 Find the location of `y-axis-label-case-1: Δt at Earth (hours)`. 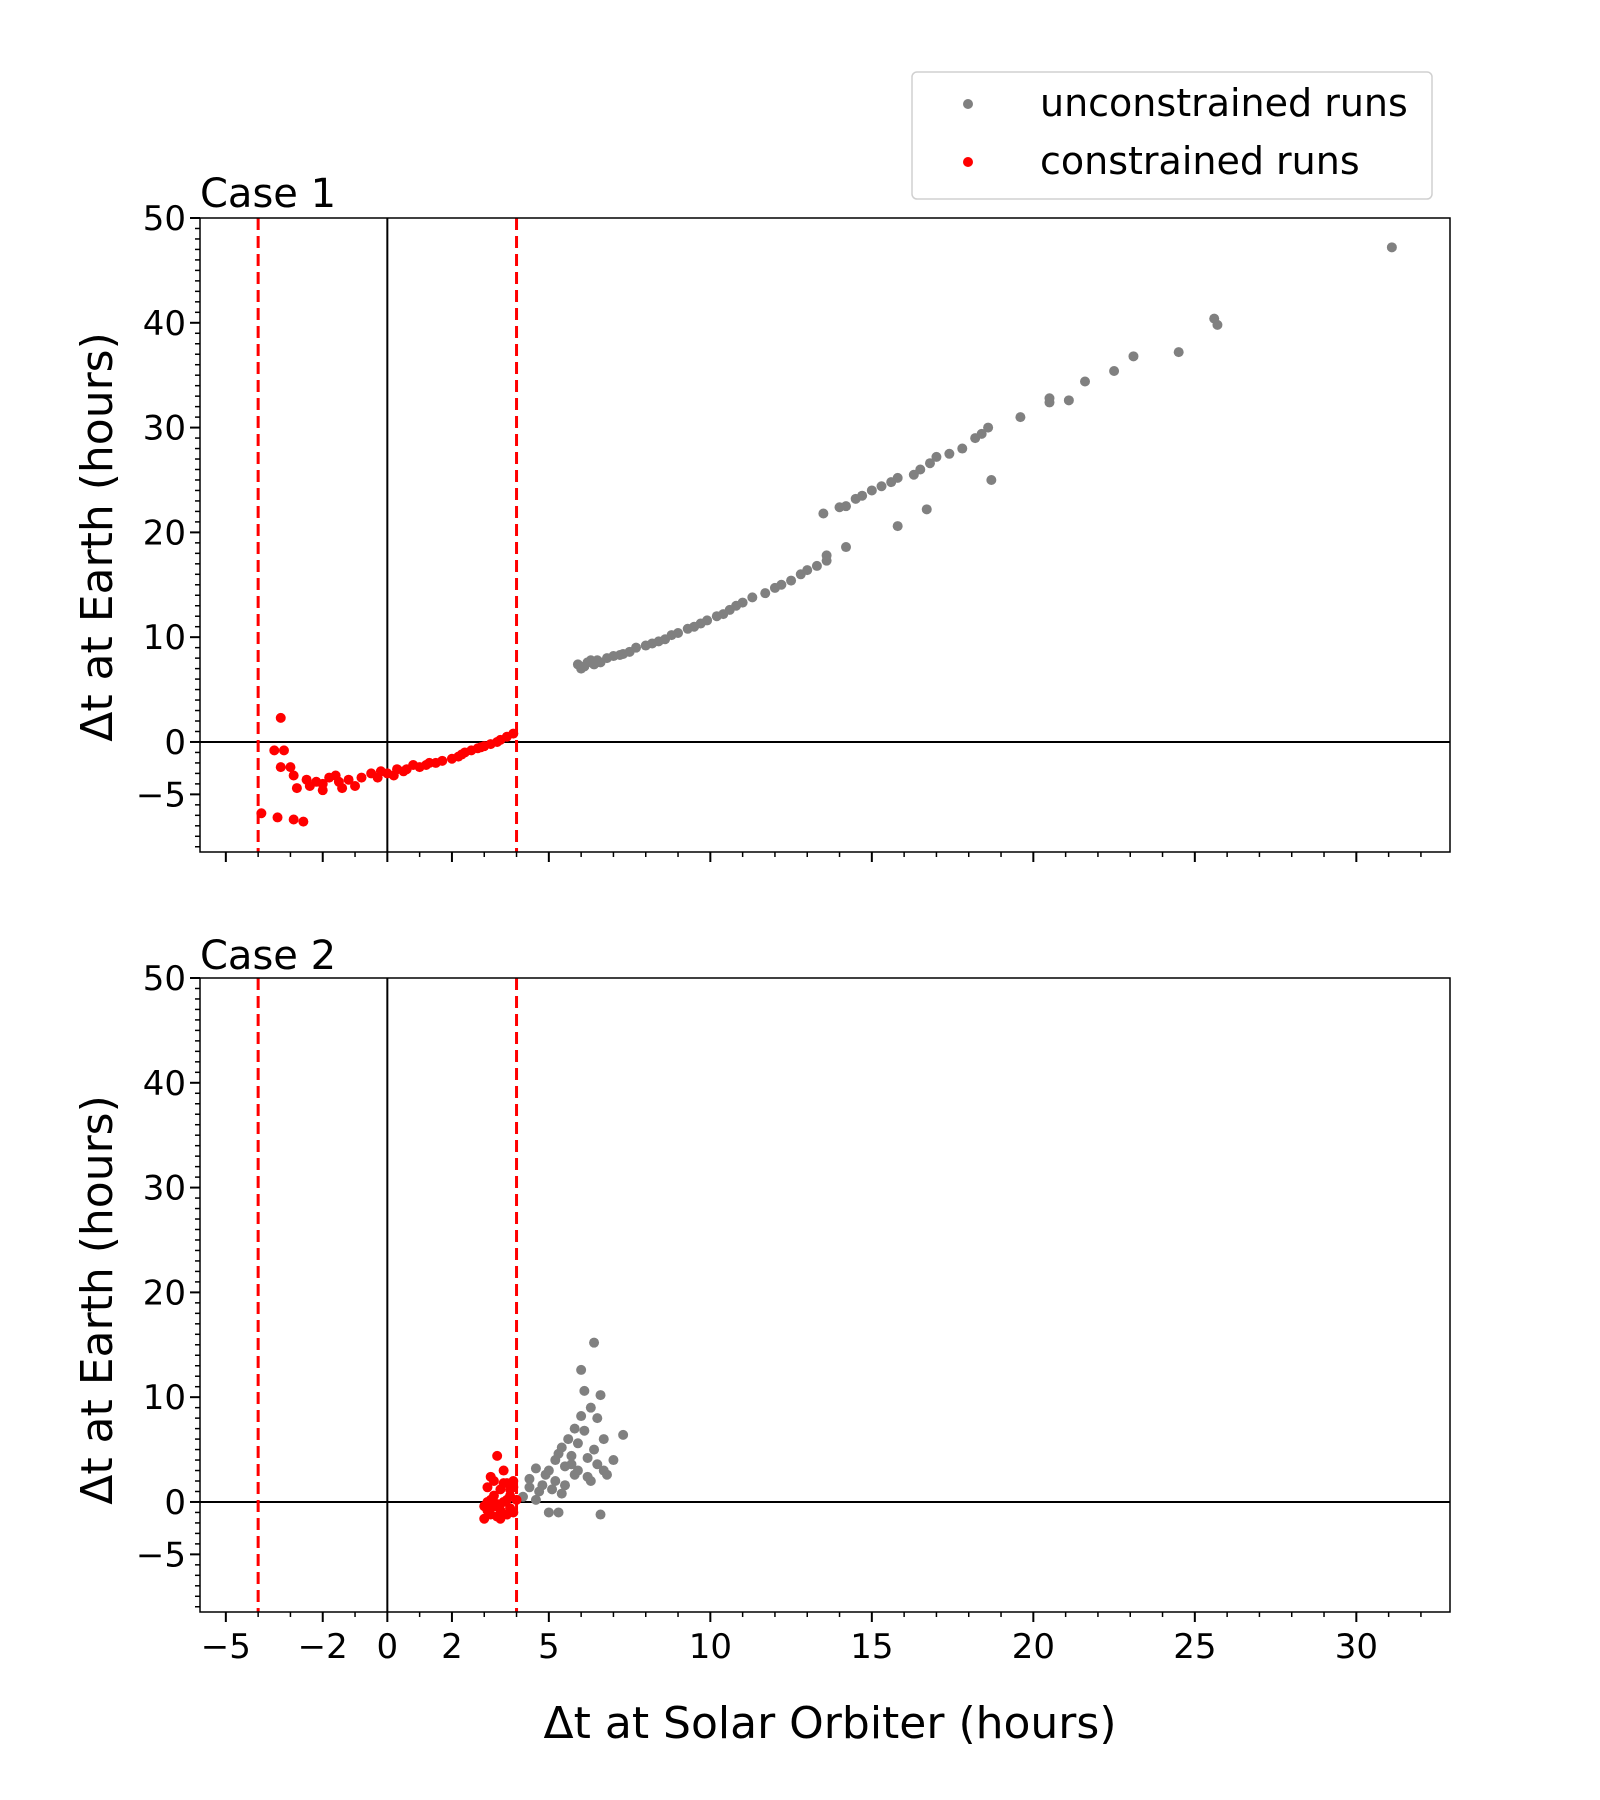

y-axis-label-case-1: Δt at Earth (hours) is located at coordinates (97, 537).